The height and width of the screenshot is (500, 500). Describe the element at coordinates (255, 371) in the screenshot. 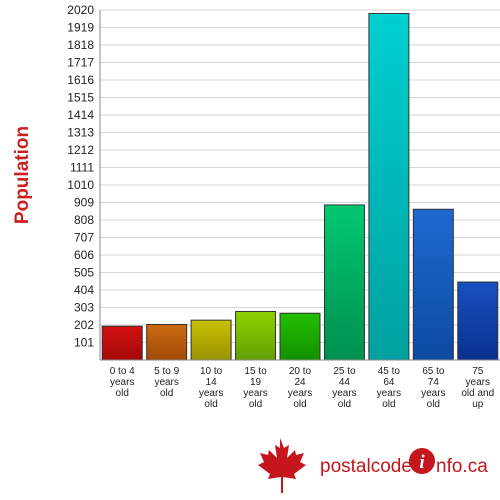

I see `x-tick-line: 15 to` at that location.